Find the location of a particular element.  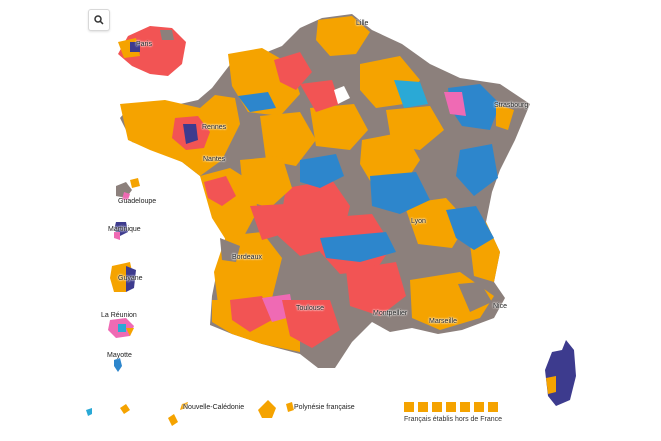

guyane-shape is located at coordinates (123, 277).